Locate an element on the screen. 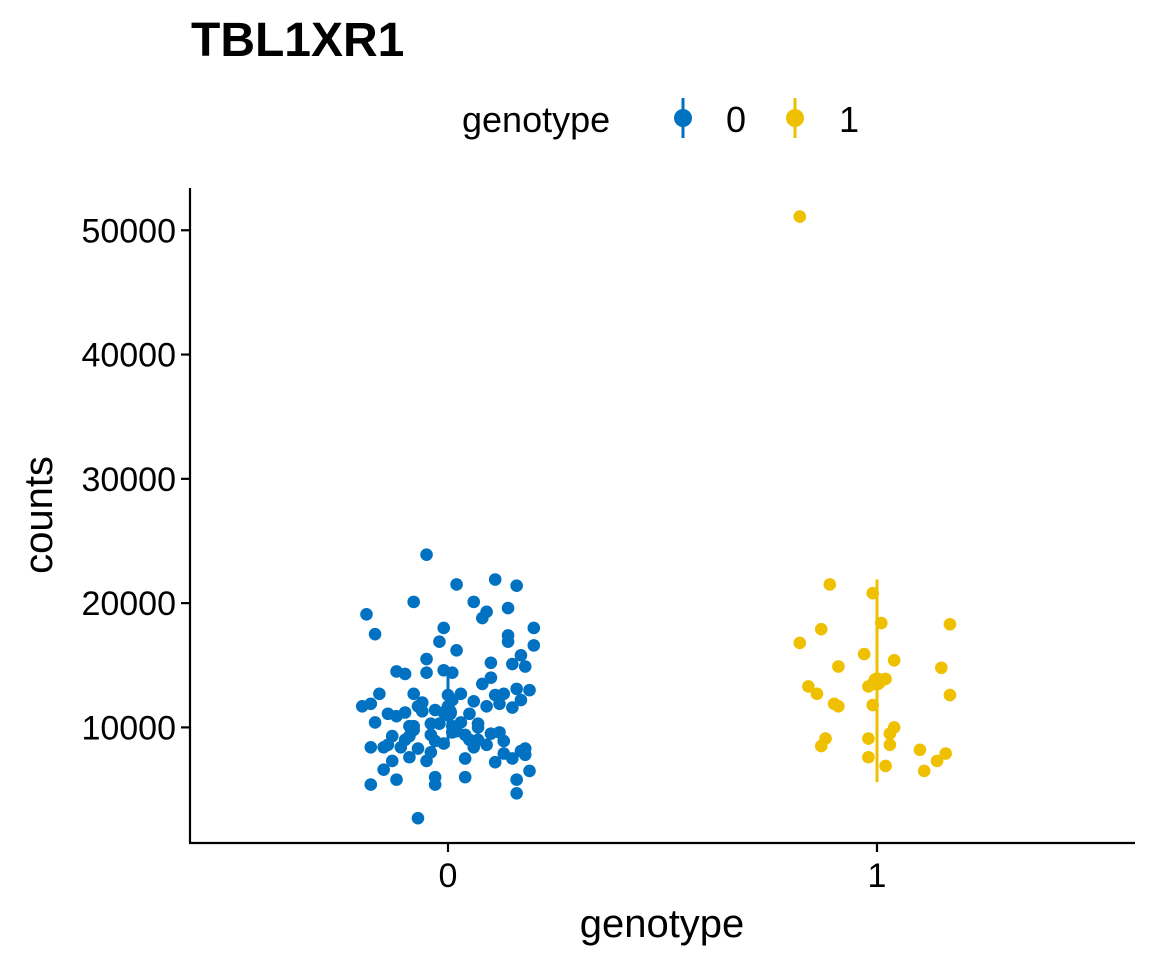 The width and height of the screenshot is (1152, 960). y-tick-label: 10000 is located at coordinates (128, 728).